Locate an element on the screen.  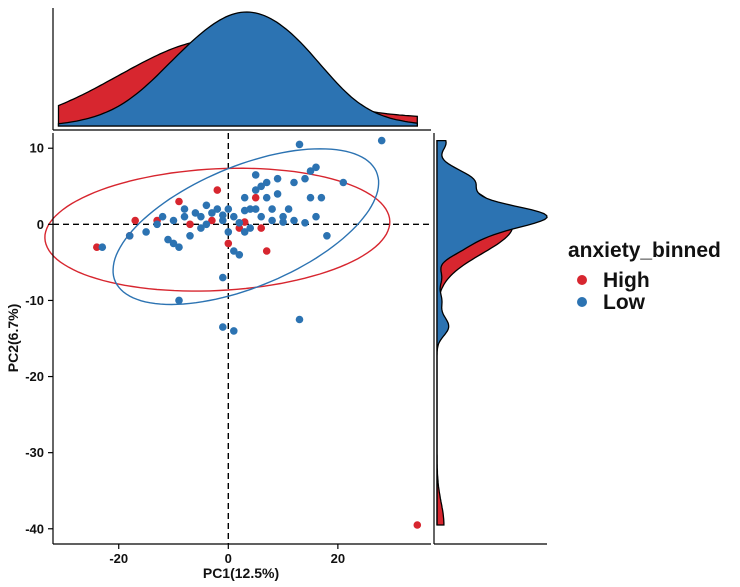
legend-label-low: Low is located at coordinates (624, 302).